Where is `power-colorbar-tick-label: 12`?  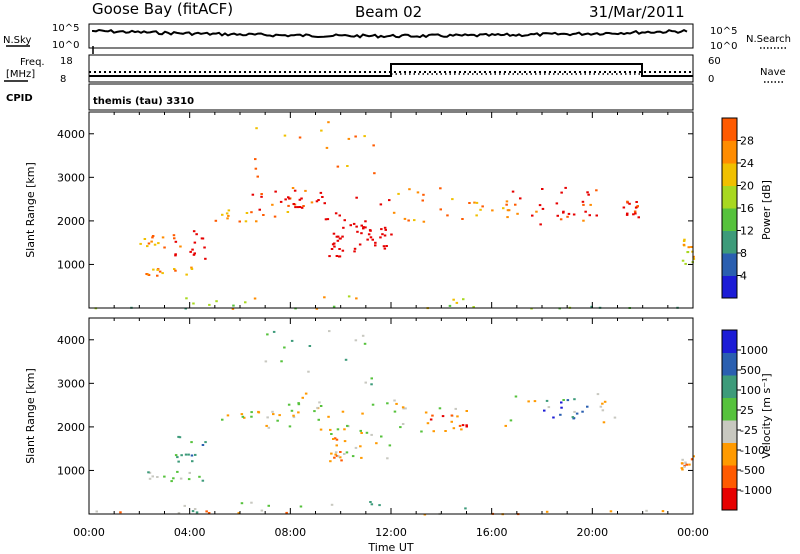
power-colorbar-tick-label: 12 is located at coordinates (747, 231).